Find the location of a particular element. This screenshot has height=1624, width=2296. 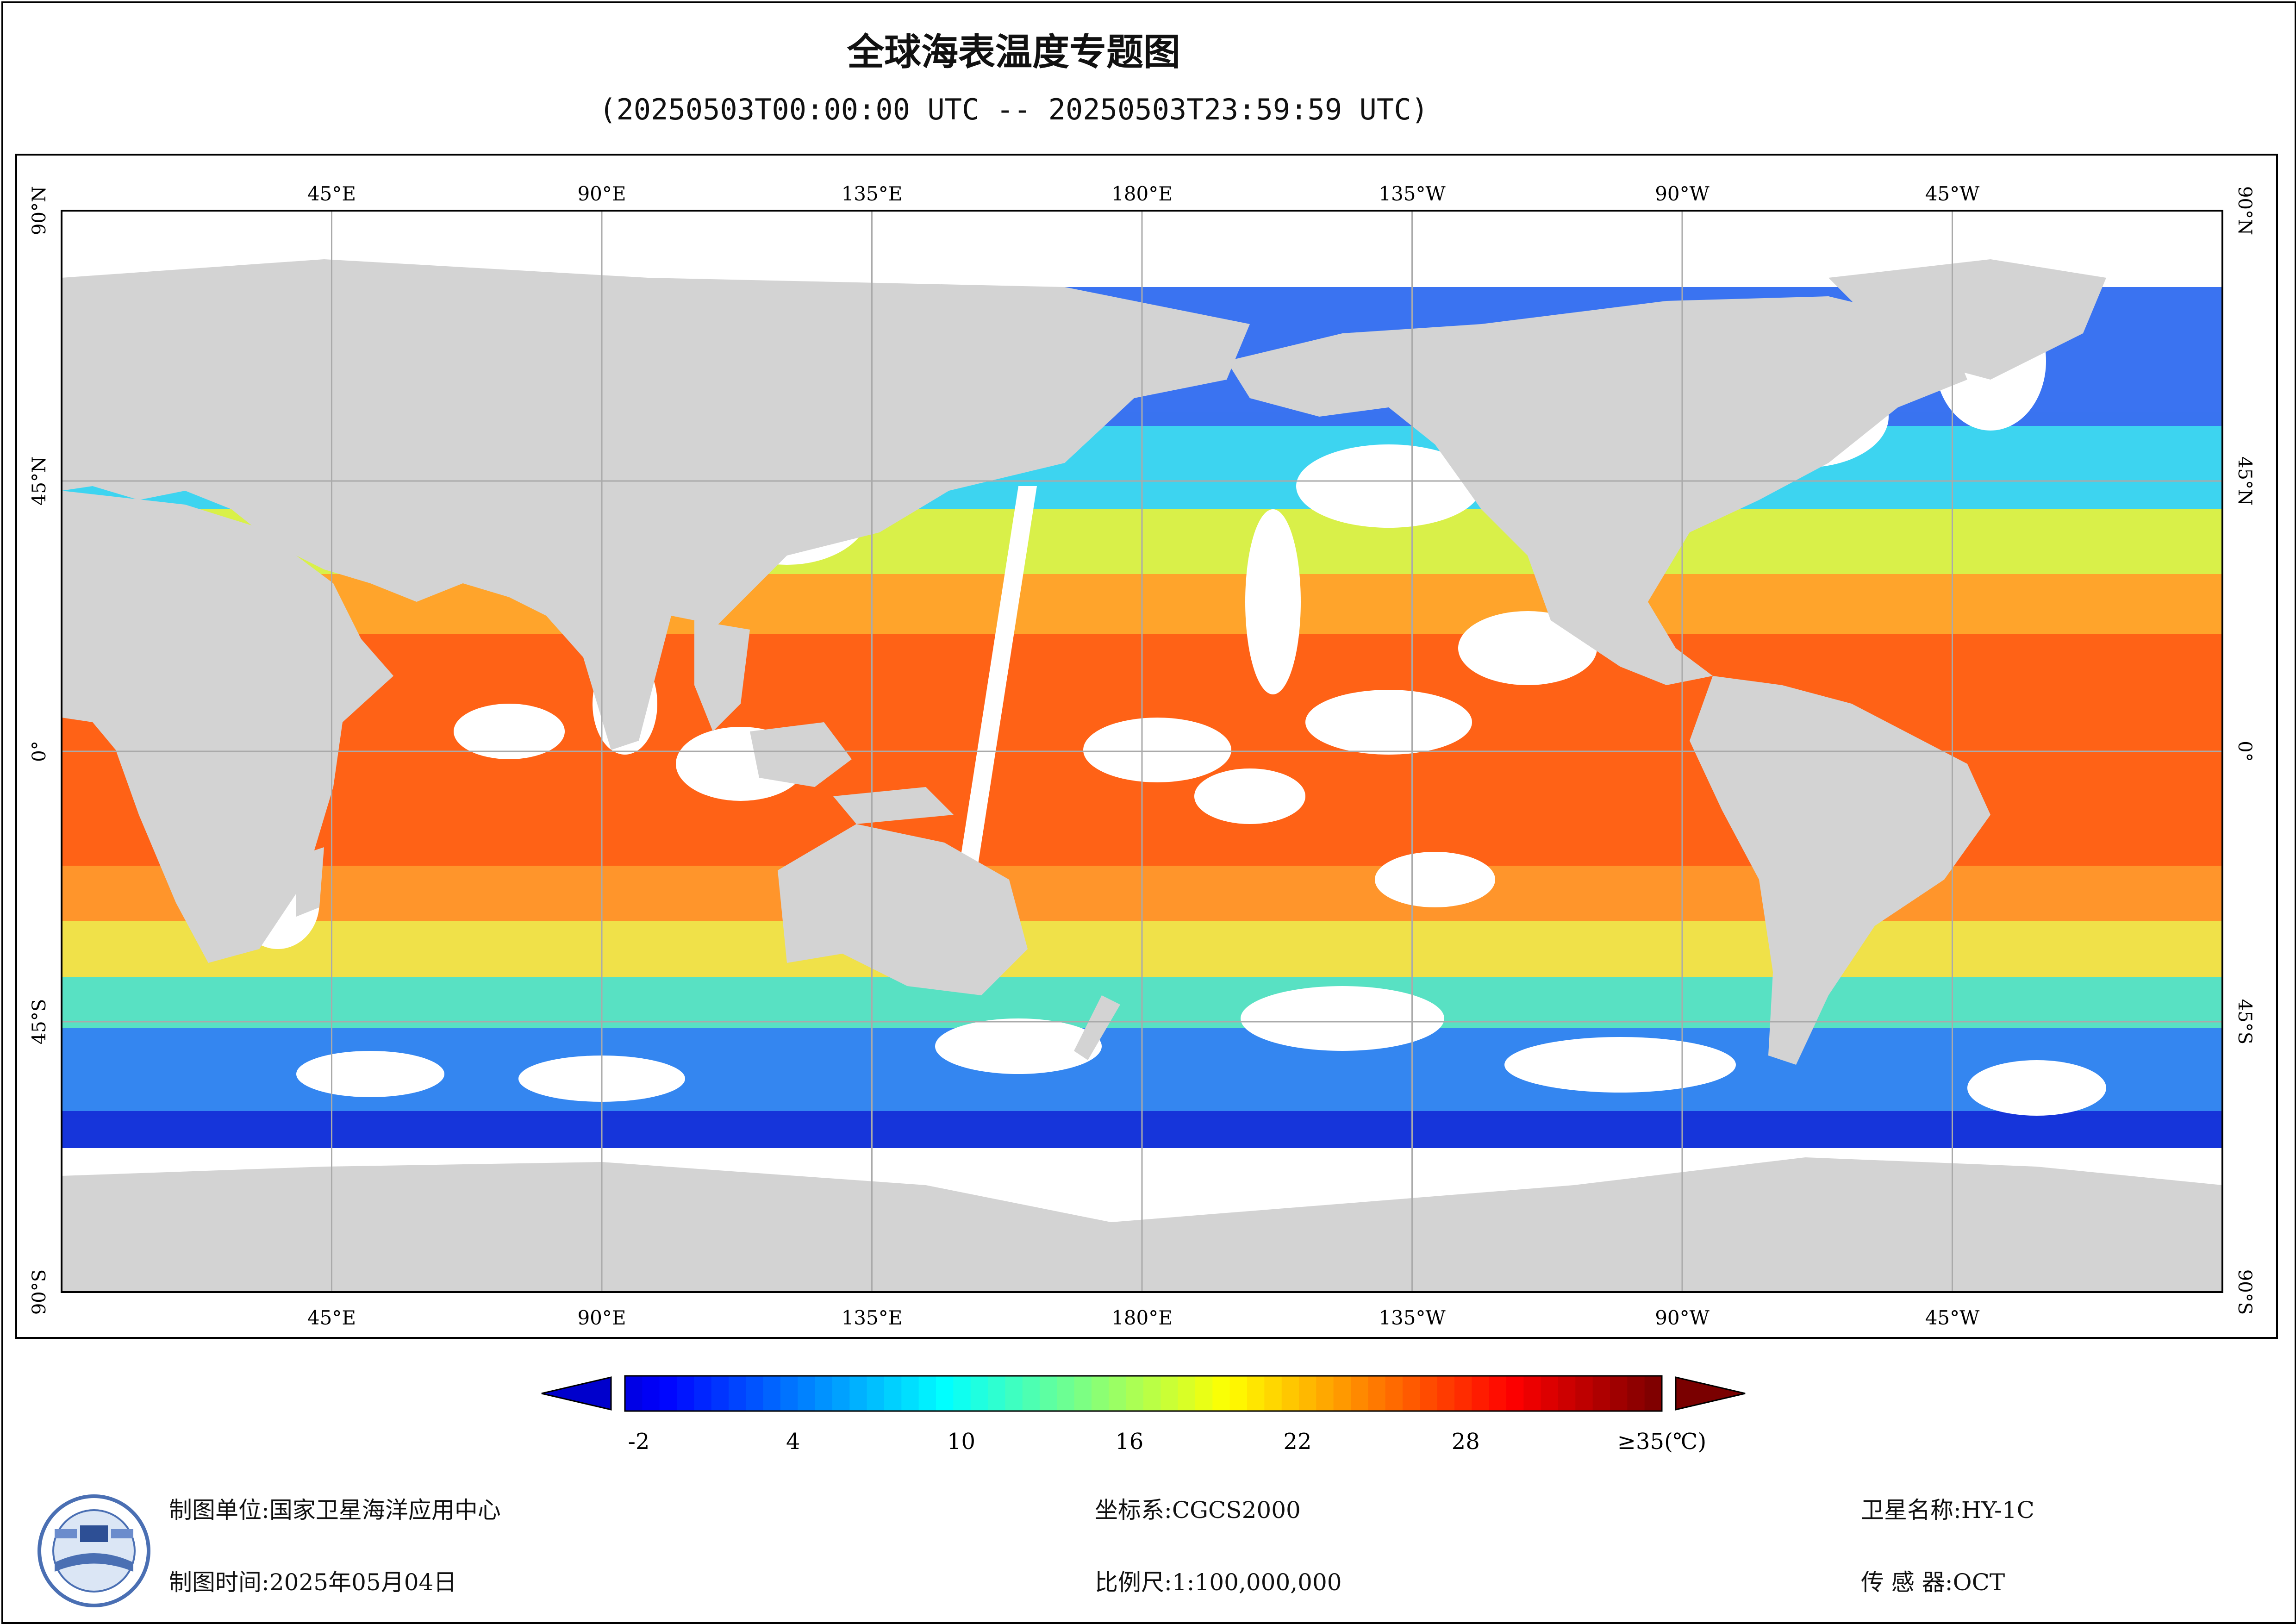

left-lat-label: 0° is located at coordinates (39, 751).